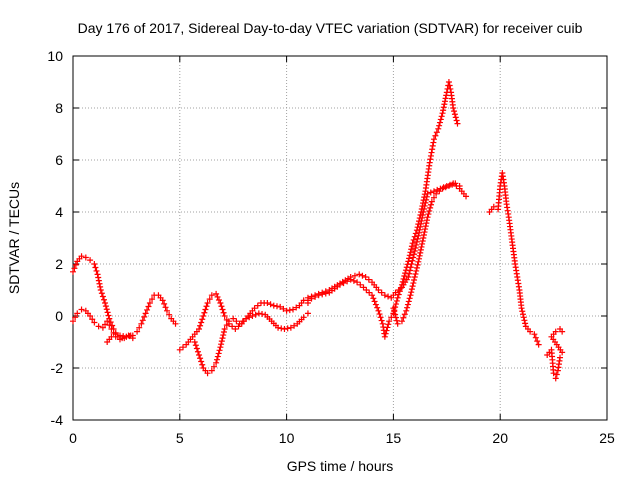 The width and height of the screenshot is (640, 480). Describe the element at coordinates (73, 438) in the screenshot. I see `x-tick-label: 0` at that location.